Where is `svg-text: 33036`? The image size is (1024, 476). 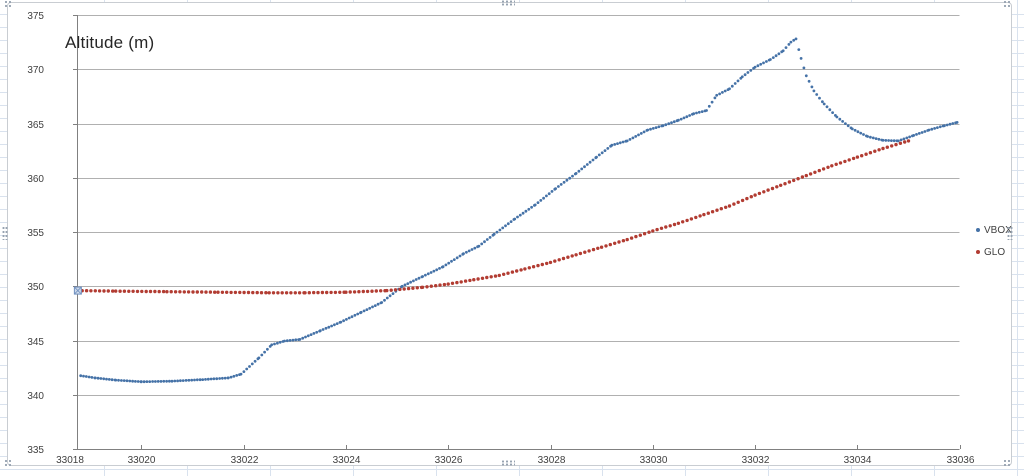 svg-text: 33036 is located at coordinates (961, 460).